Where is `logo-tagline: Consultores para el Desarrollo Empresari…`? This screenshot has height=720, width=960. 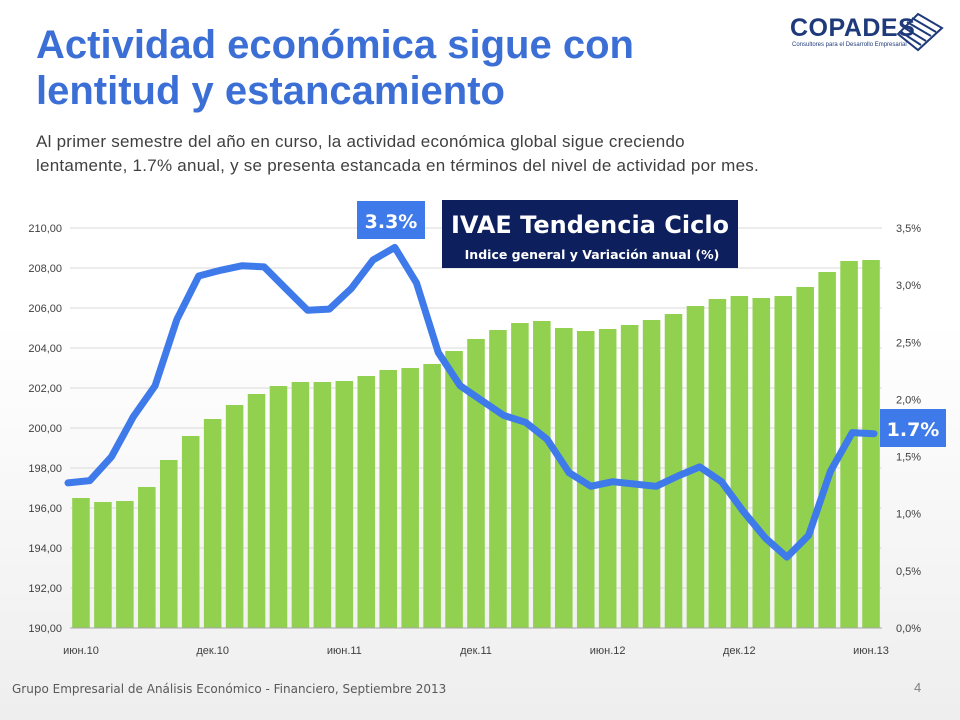 logo-tagline: Consultores para el Desarrollo Empresari… is located at coordinates (849, 45).